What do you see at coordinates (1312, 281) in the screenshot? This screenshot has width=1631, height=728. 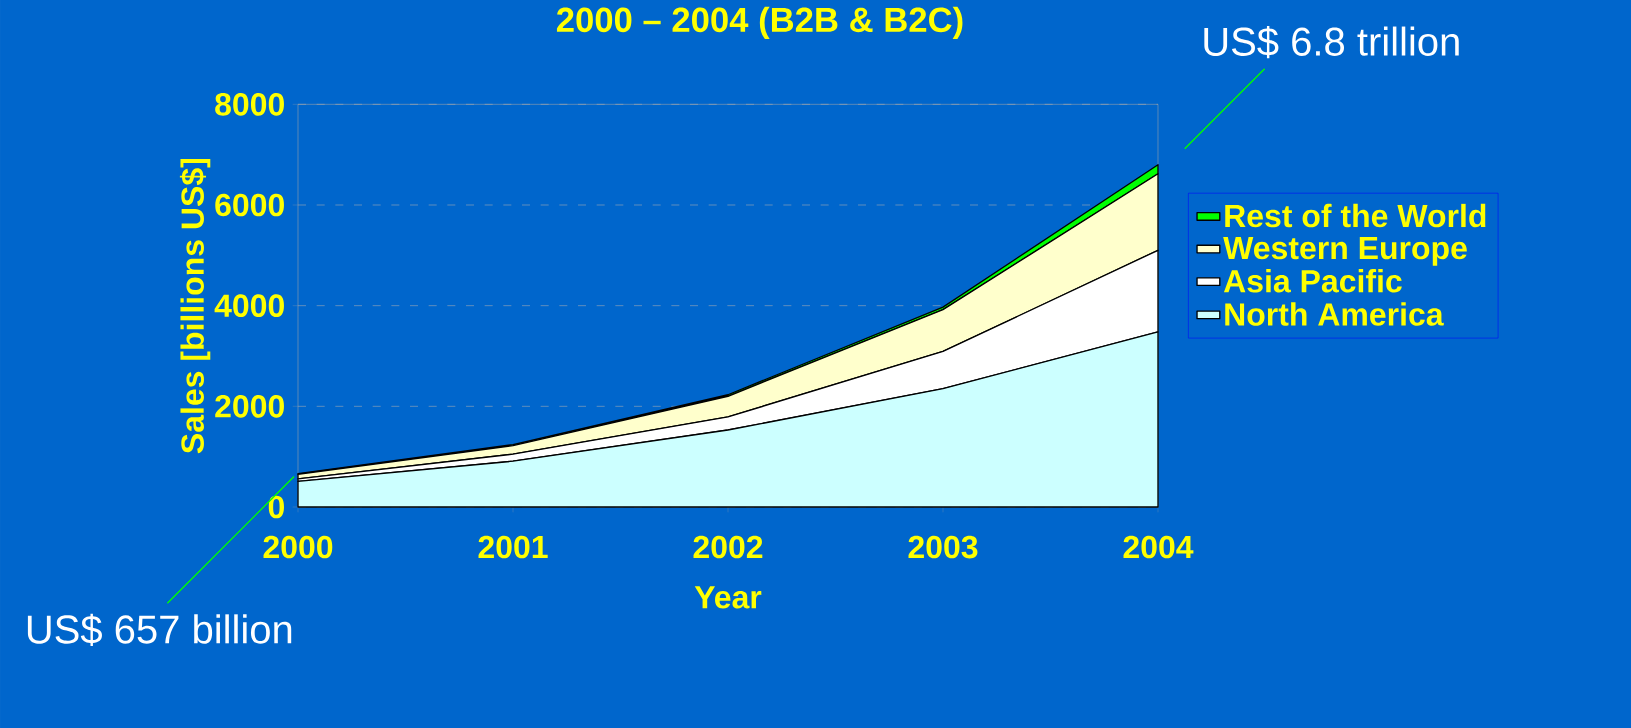 I see `legend-label: Asia Pacific` at bounding box center [1312, 281].